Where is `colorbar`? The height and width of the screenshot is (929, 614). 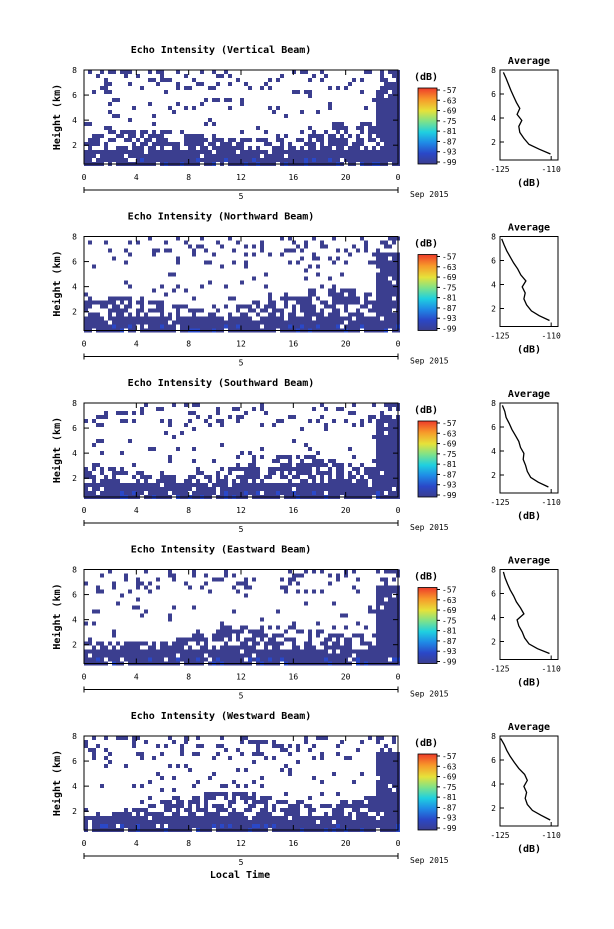 colorbar is located at coordinates (427, 792).